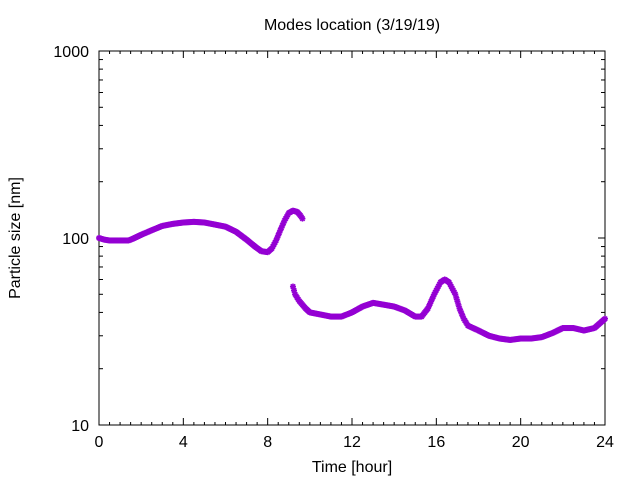 The width and height of the screenshot is (640, 480). Describe the element at coordinates (80, 426) in the screenshot. I see `y-tick-label: 10` at that location.